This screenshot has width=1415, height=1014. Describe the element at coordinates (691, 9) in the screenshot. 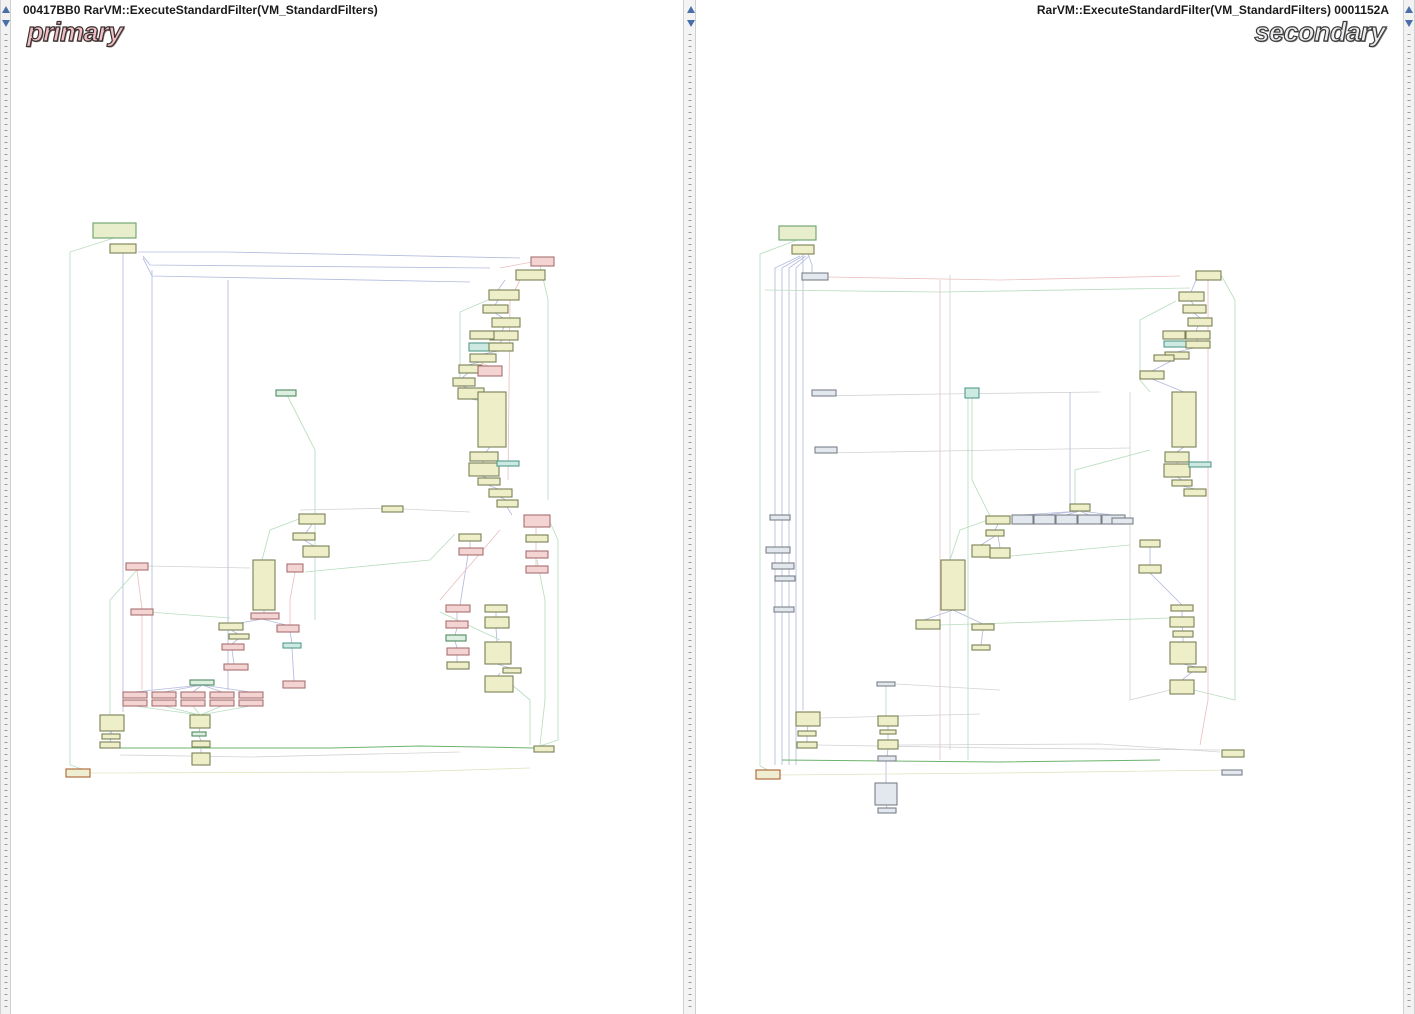

I see `splitter-up-arrow-icon` at that location.